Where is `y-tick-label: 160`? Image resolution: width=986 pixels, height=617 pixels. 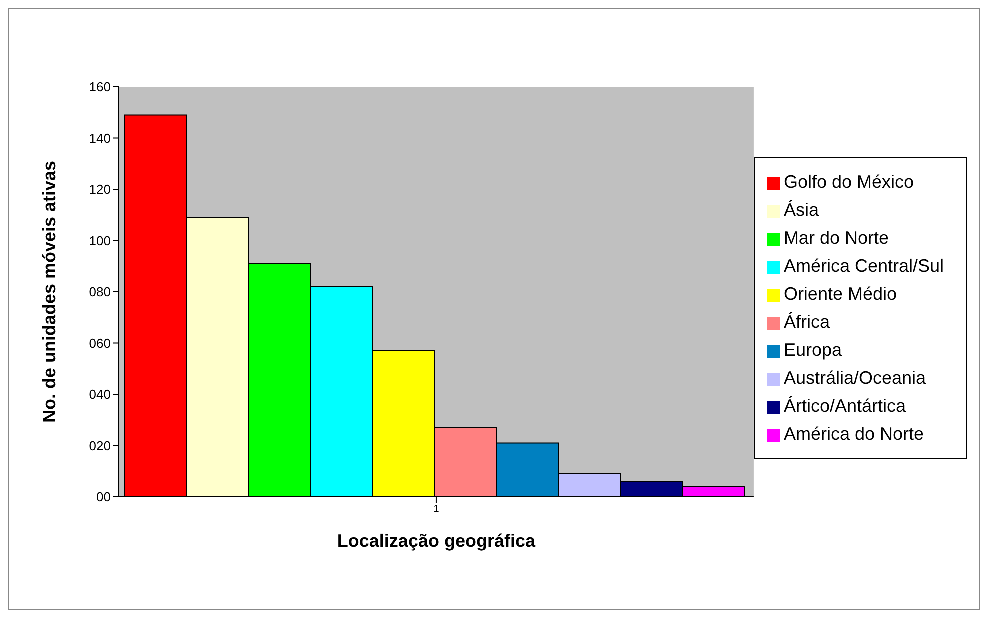
y-tick-label: 160 is located at coordinates (100, 87).